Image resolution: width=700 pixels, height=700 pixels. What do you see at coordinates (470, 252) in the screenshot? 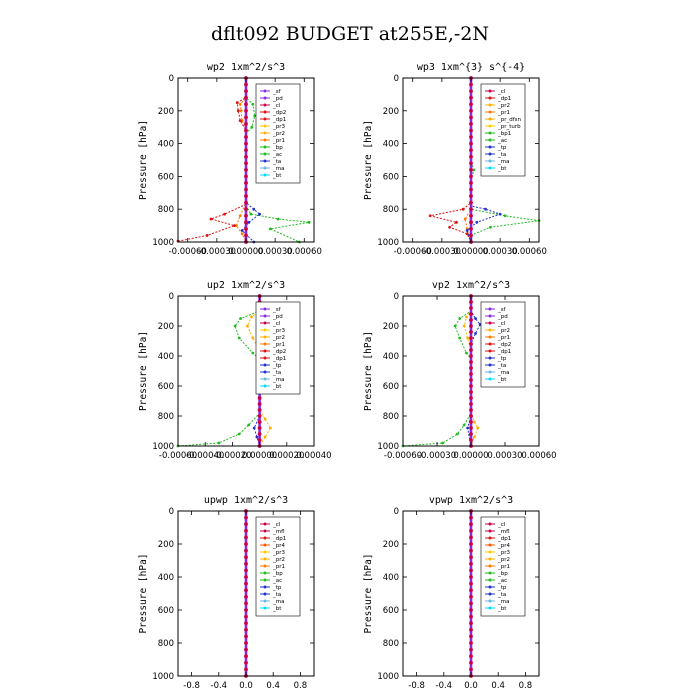
I see `x-tick-label: 0.00000` at bounding box center [470, 252].